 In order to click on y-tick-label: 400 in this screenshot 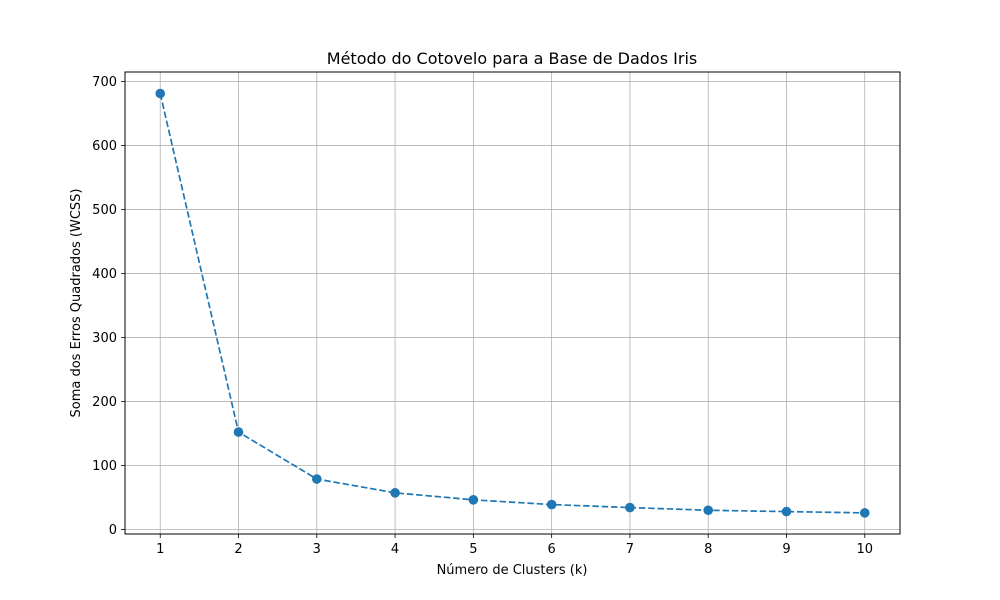, I will do `click(104, 274)`.